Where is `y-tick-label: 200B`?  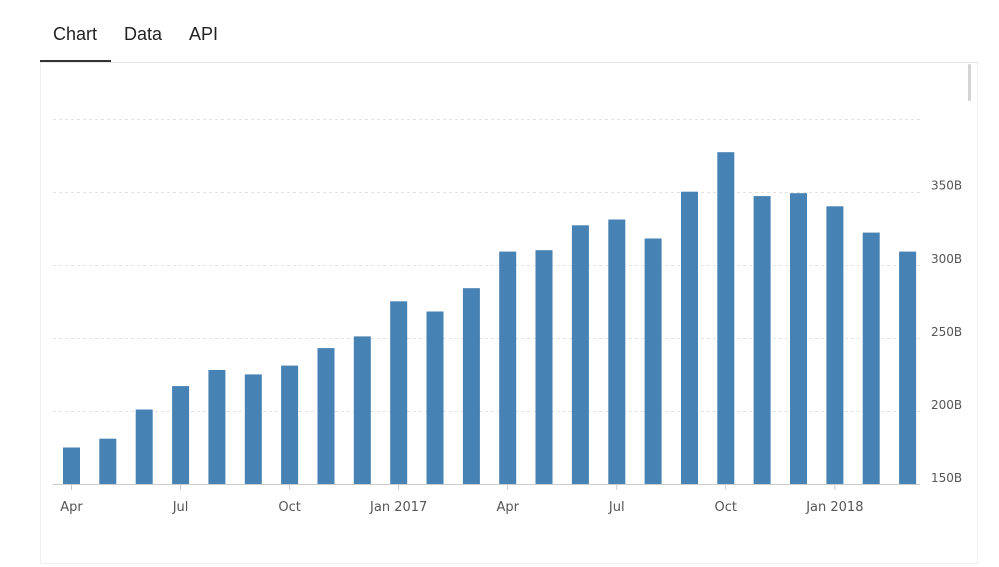
y-tick-label: 200B is located at coordinates (946, 405).